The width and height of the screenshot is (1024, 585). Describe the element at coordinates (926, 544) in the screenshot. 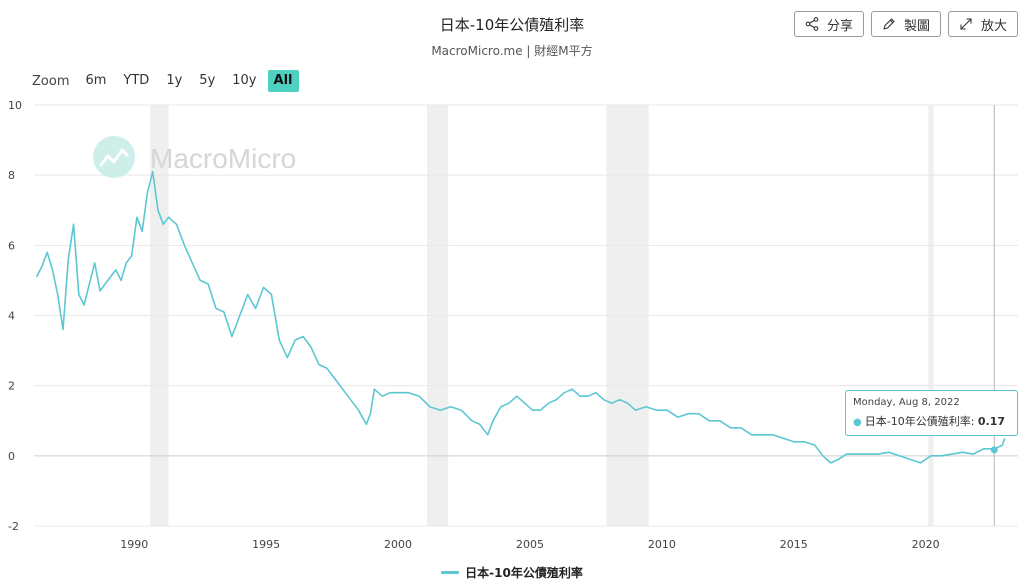

I see `x-tick-label: 2020` at that location.